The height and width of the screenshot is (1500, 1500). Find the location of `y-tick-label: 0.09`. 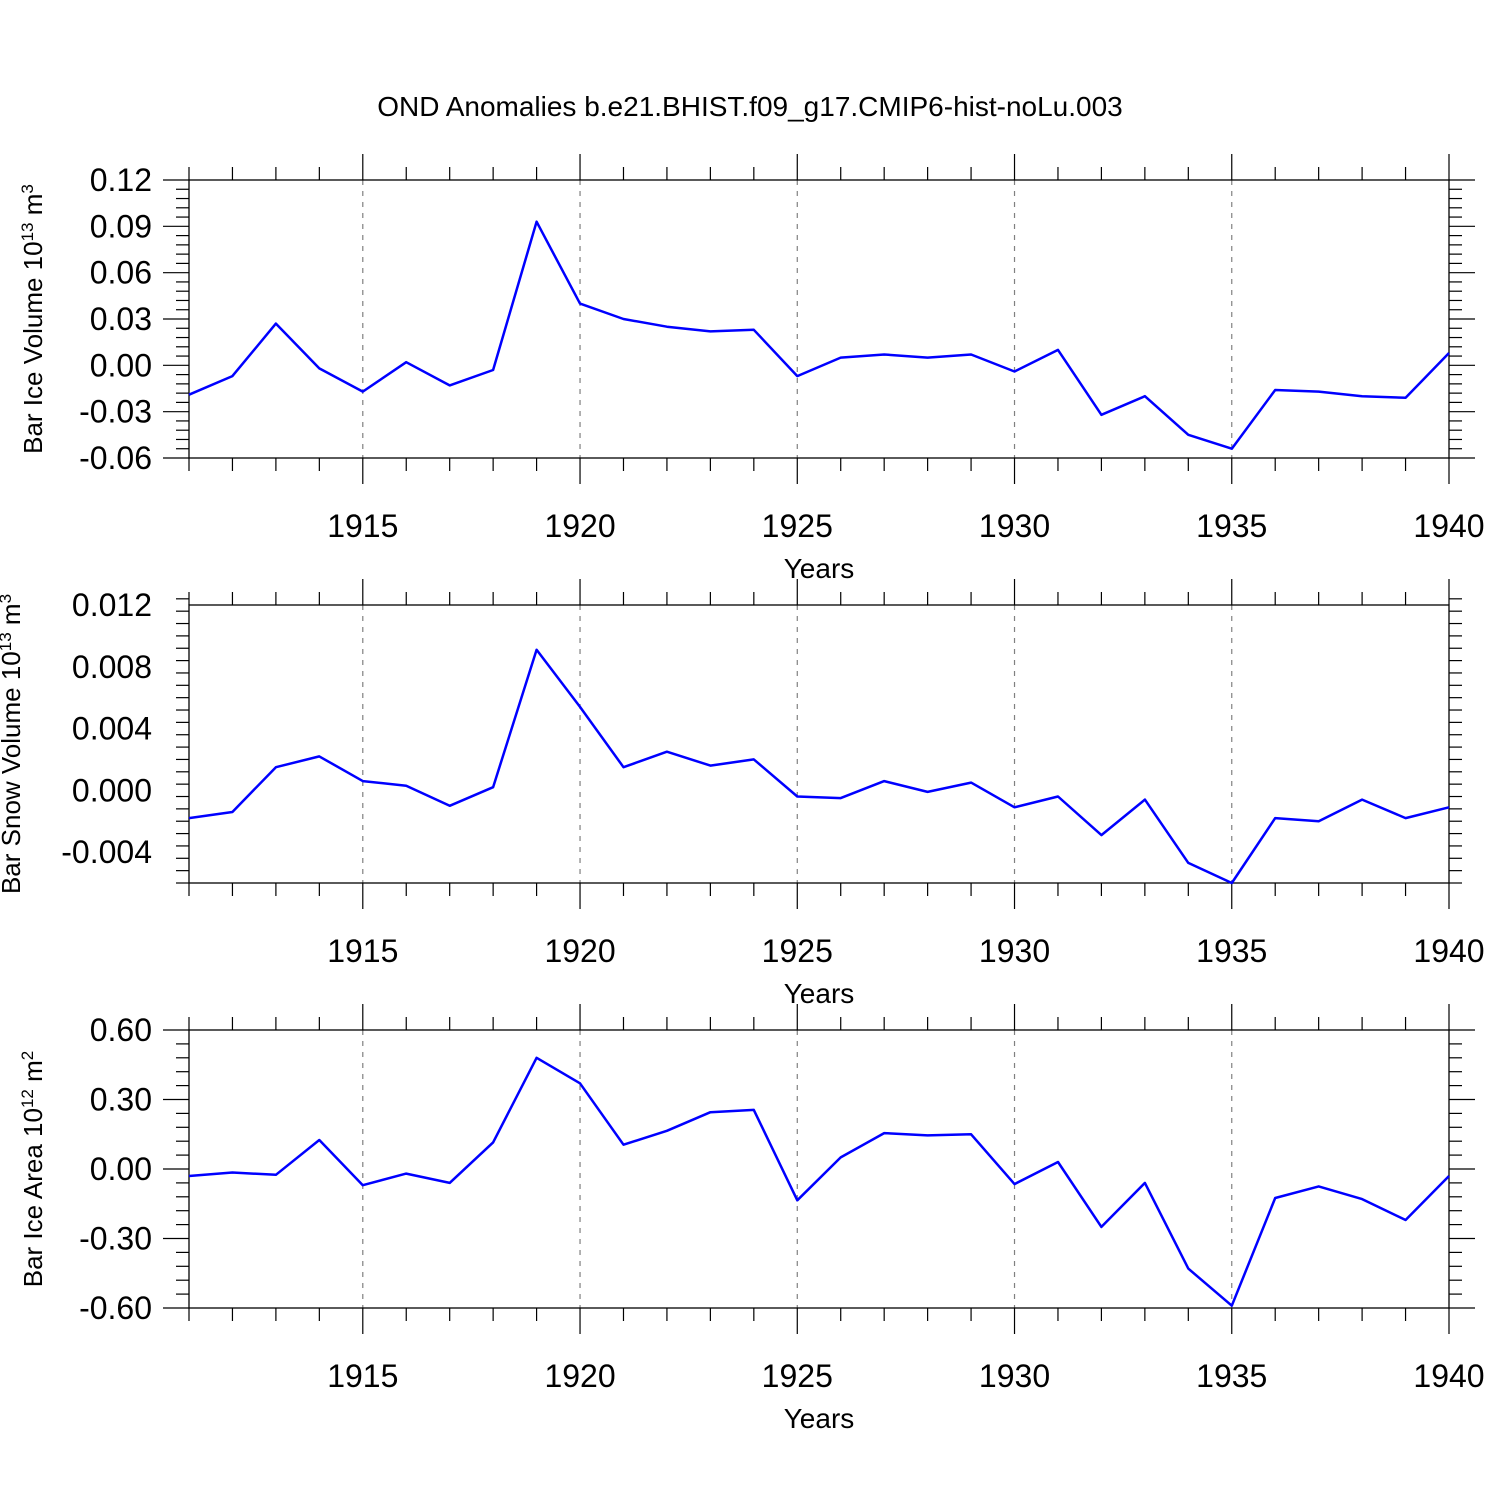

y-tick-label: 0.09 is located at coordinates (121, 226).